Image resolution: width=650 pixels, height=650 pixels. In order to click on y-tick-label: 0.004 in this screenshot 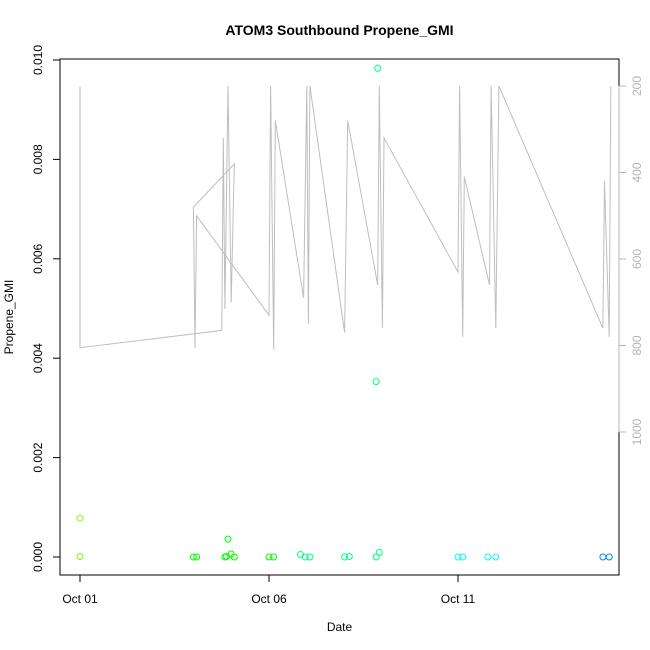, I will do `click(38, 358)`.